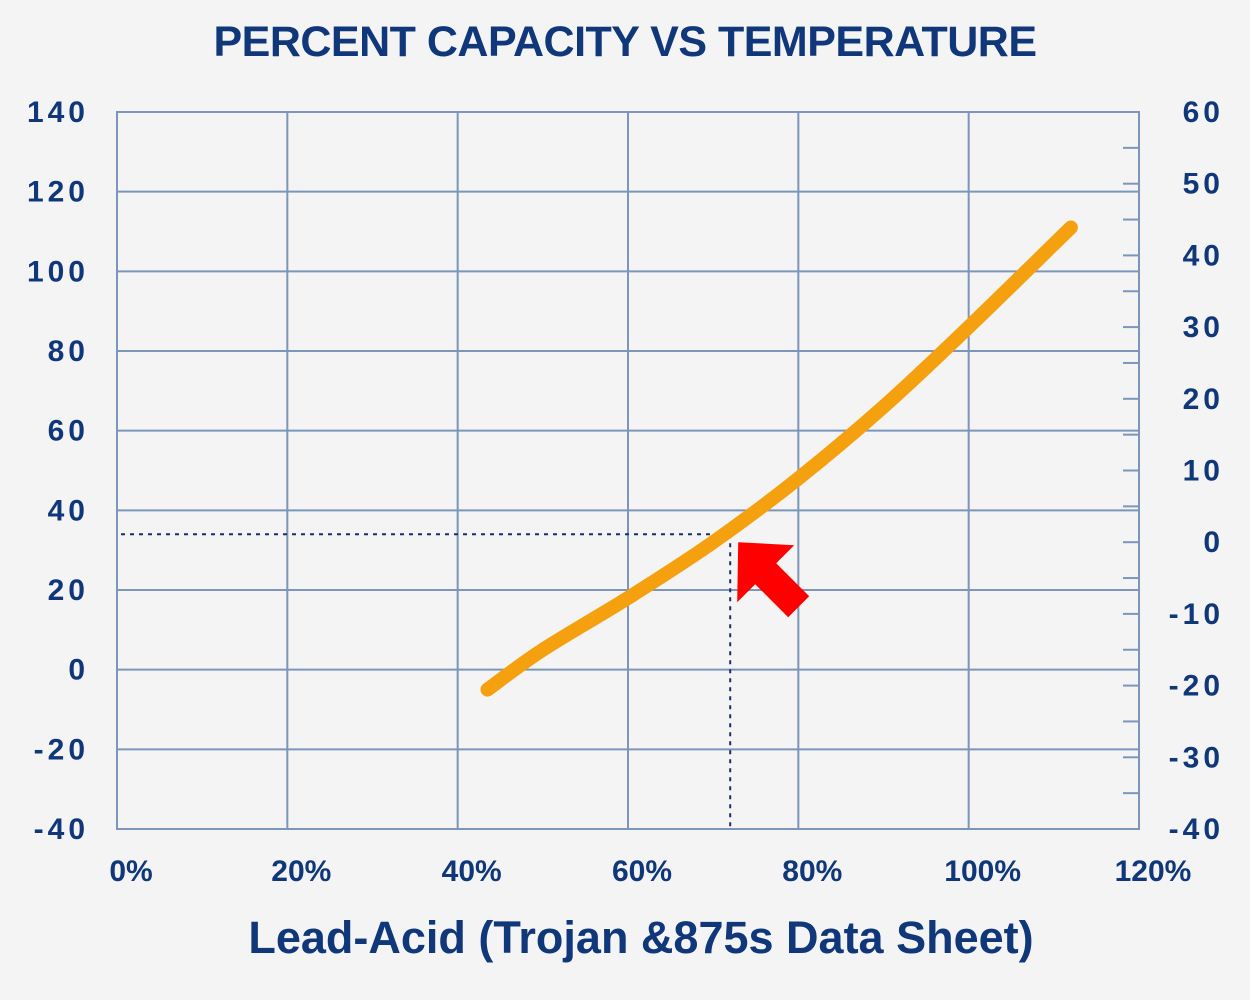 The width and height of the screenshot is (1250, 1000). Describe the element at coordinates (1196, 686) in the screenshot. I see `y2-tick-label: -20` at that location.